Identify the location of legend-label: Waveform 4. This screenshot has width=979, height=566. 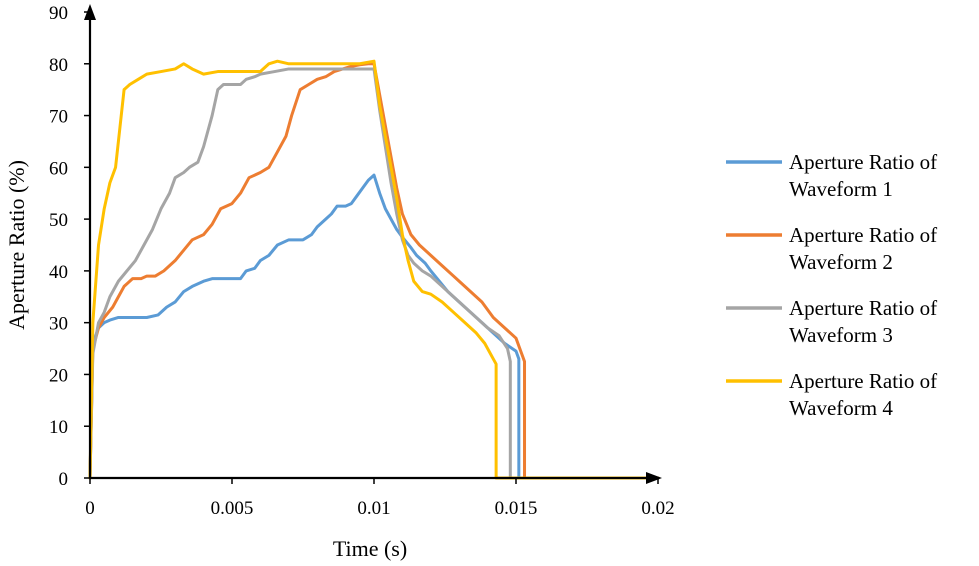
(841, 408).